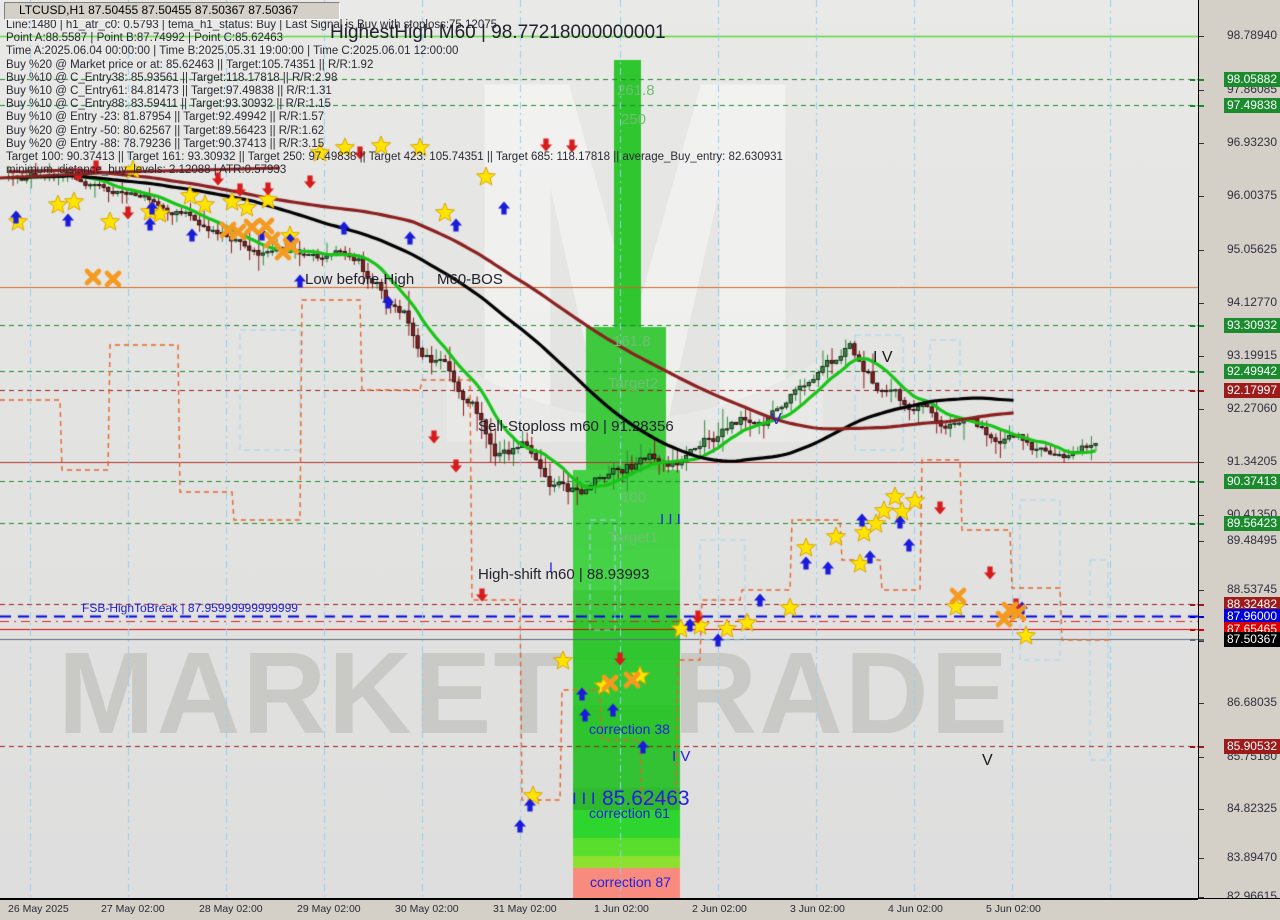 This screenshot has width=1280, height=920. Describe the element at coordinates (632, 341) in the screenshot. I see `fib-label: 161.8` at that location.